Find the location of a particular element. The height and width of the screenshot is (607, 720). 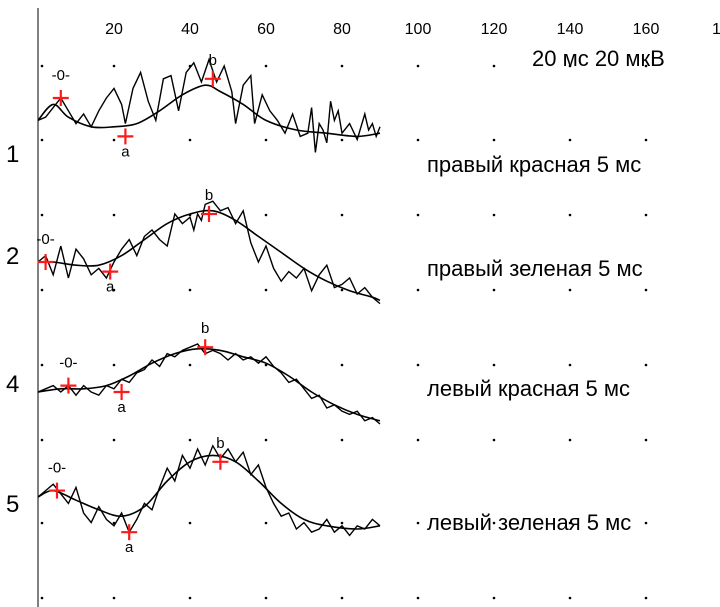

trace-4: -0- a b 4 левый красная 5 мс is located at coordinates (318, 372).